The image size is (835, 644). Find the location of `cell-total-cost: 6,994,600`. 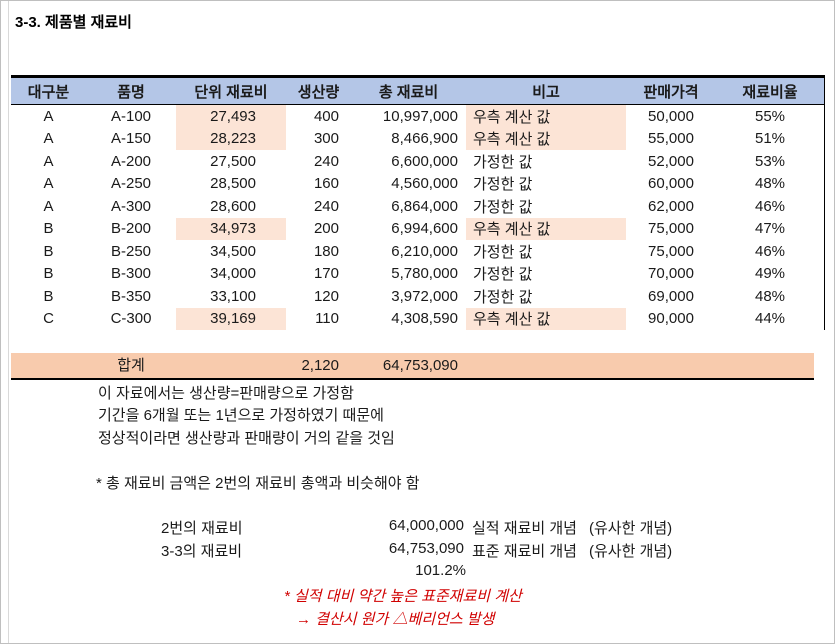

cell-total-cost: 6,994,600 is located at coordinates (424, 229).